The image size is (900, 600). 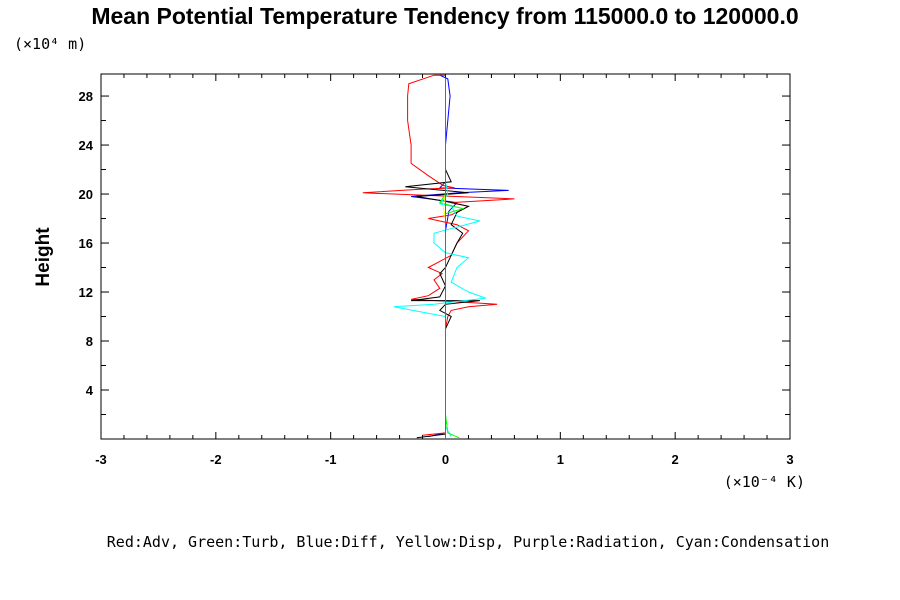 I want to click on x-tick-label: -1, so click(x=331, y=459).